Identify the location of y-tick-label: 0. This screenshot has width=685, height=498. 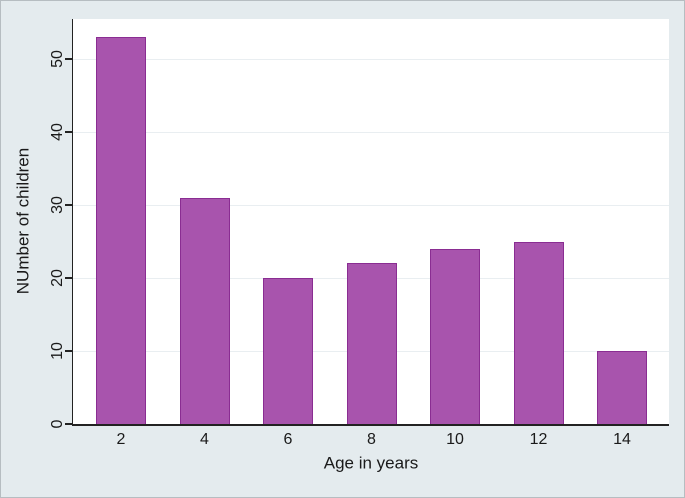
(57, 424).